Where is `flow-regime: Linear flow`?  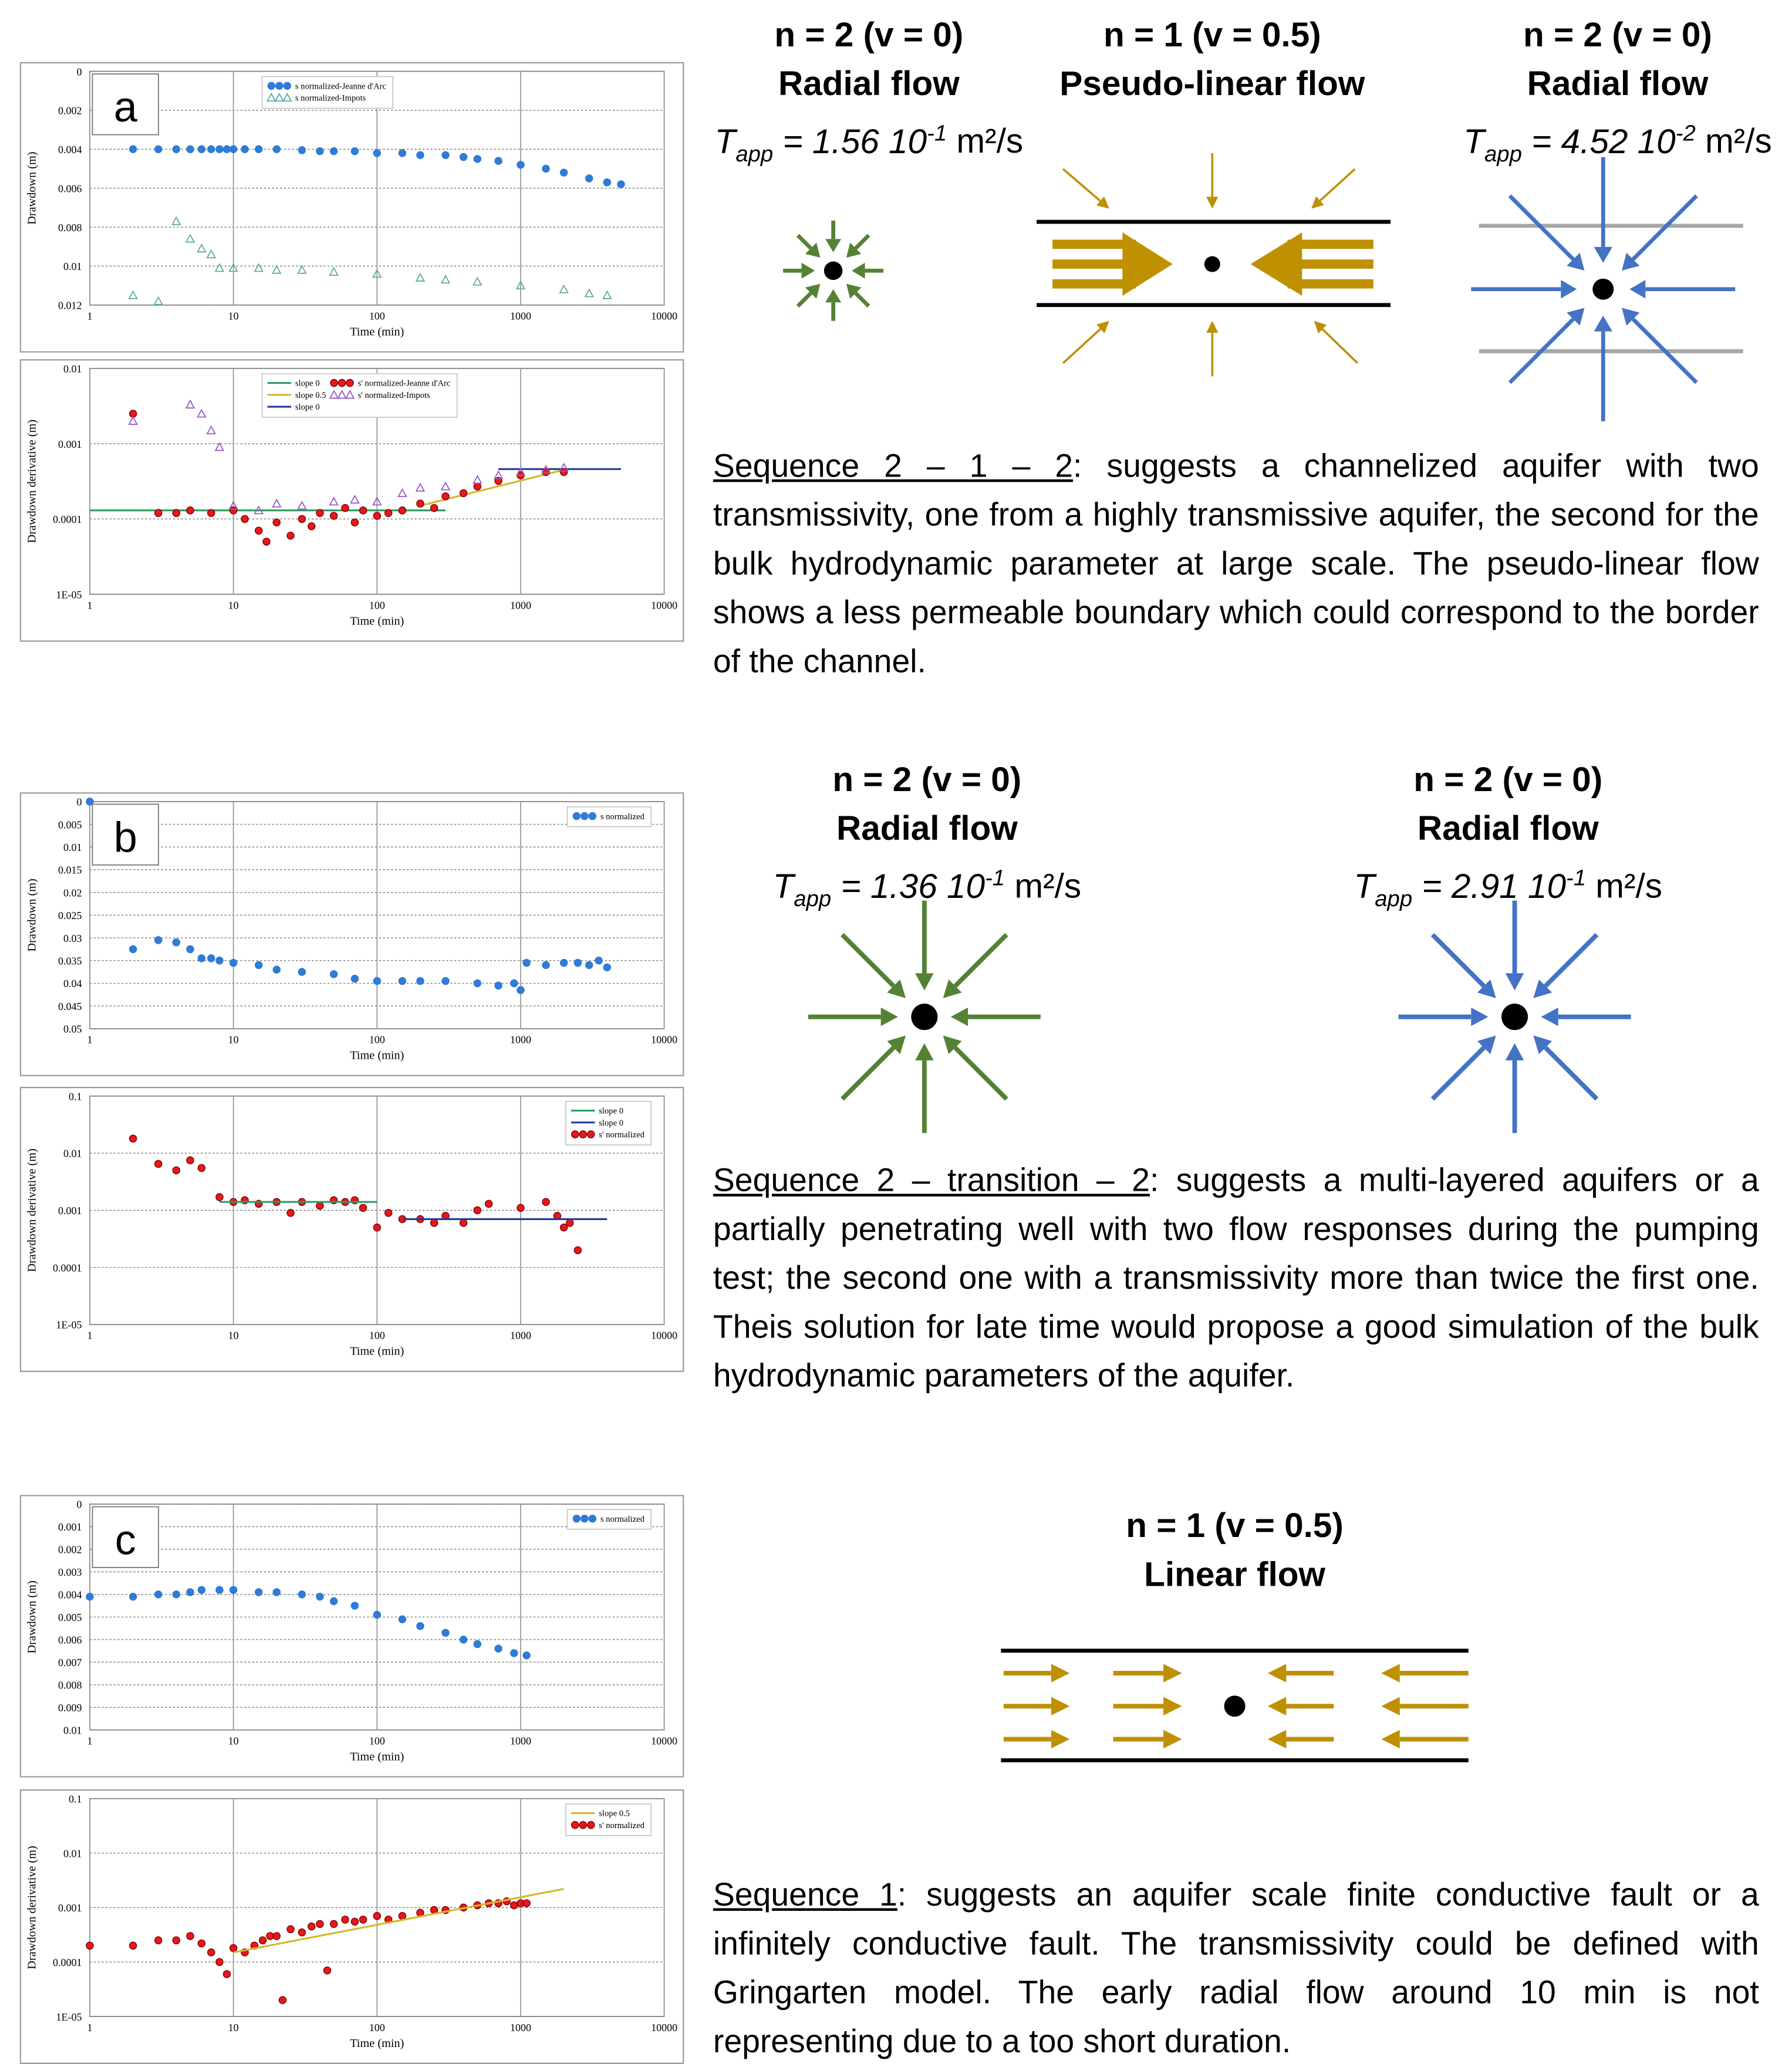 flow-regime: Linear flow is located at coordinates (1234, 1574).